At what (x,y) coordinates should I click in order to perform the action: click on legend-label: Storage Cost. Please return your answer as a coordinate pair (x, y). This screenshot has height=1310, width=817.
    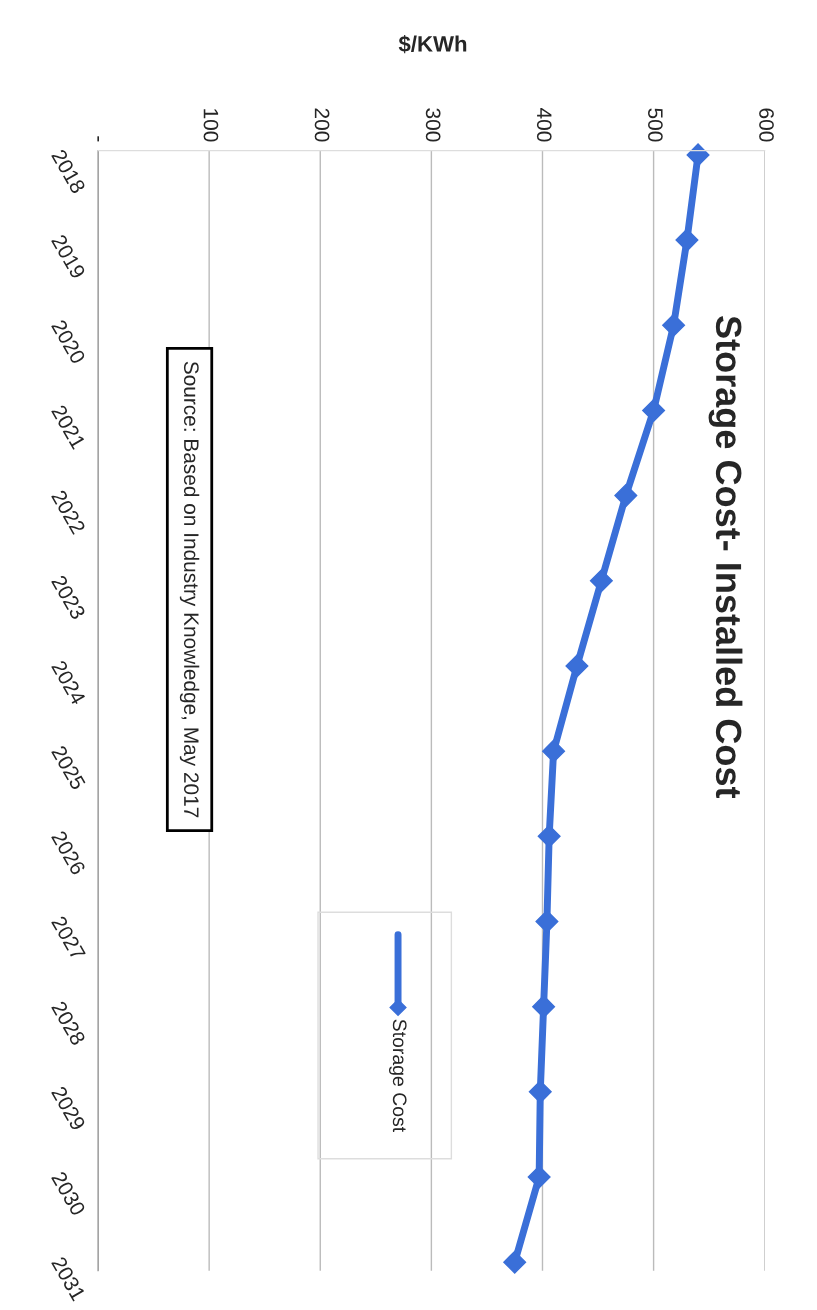
    Looking at the image, I should click on (397, 1076).